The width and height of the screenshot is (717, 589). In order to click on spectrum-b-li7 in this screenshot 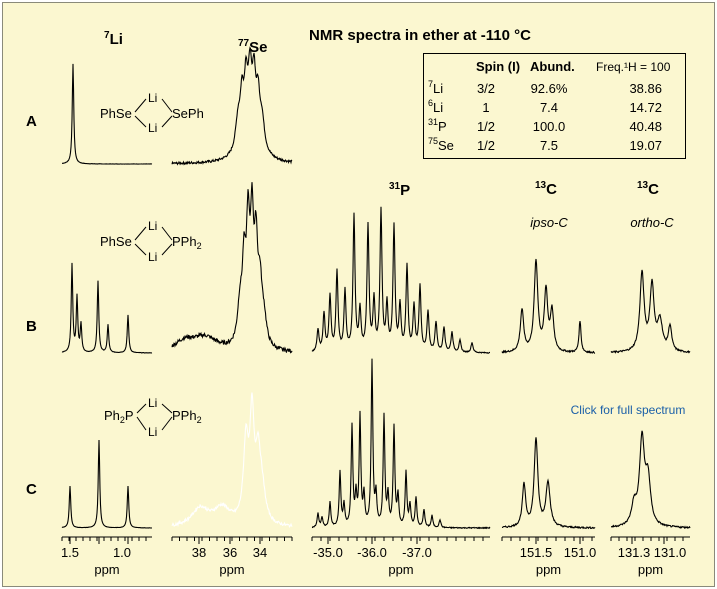, I will do `click(107, 308)`.